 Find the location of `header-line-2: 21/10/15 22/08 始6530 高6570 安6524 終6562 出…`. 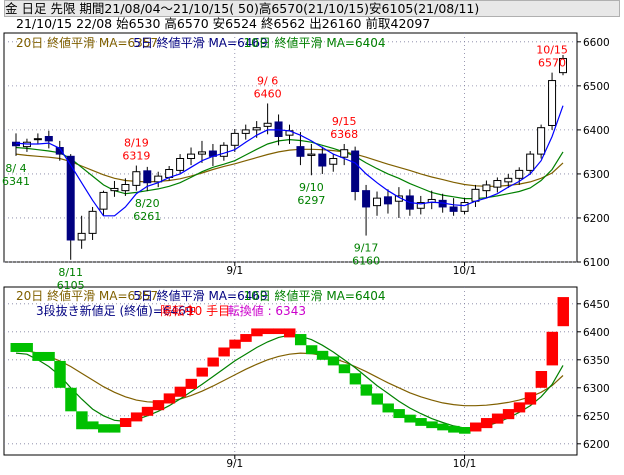

header-line-2: 21/10/15 22/08 始6530 高6570 安6524 終6562 出… is located at coordinates (223, 23).